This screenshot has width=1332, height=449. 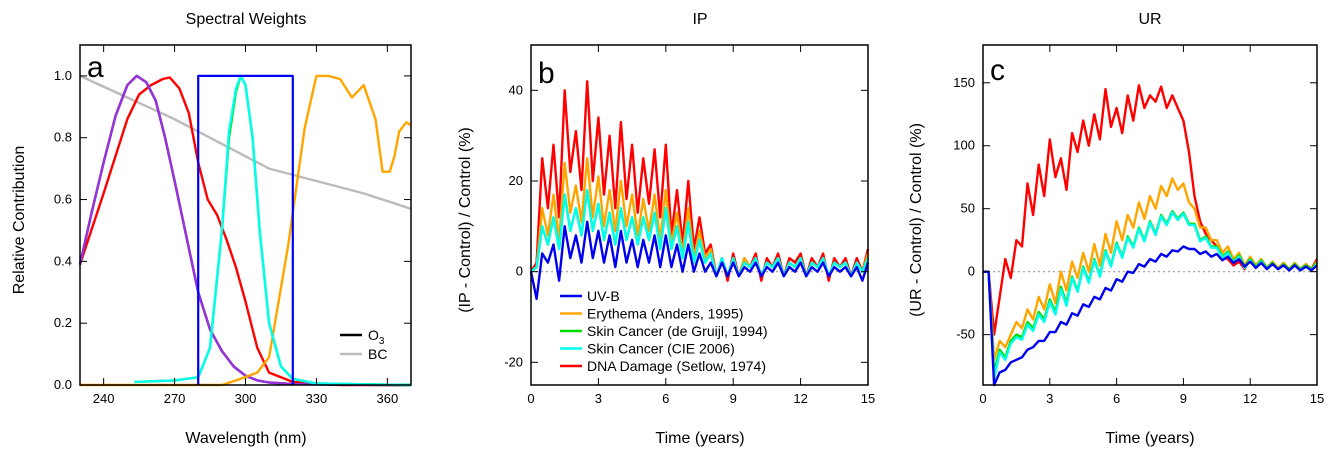 I want to click on legend-label-skin_cie: Skin Cancer (CIE 2006), so click(x=661, y=349).